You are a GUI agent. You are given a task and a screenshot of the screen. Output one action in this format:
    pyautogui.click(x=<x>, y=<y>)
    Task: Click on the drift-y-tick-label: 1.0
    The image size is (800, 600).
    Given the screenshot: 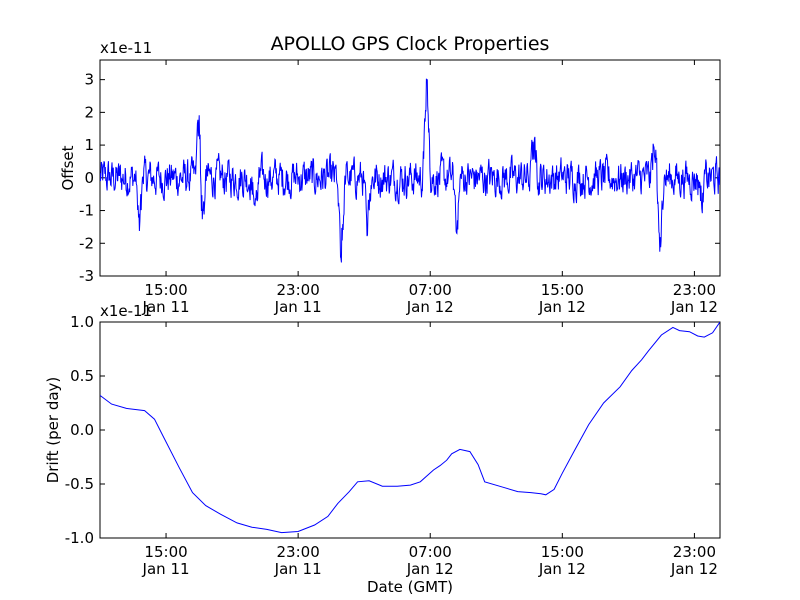 What is the action you would take?
    pyautogui.click(x=82, y=322)
    